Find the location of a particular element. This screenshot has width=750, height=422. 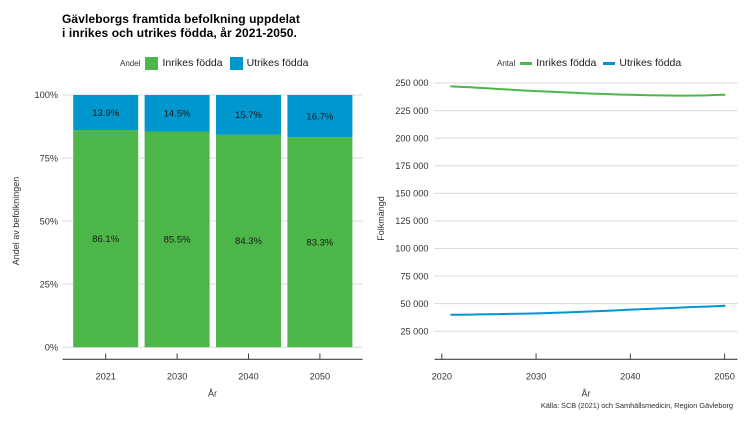

bar-label-utrikes: 16.7% is located at coordinates (319, 116).